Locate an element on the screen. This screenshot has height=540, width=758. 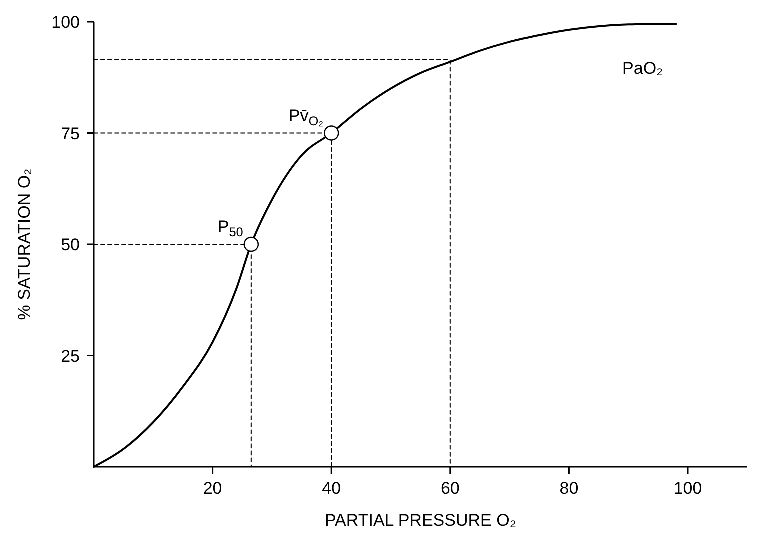
x-tick-label: 80 is located at coordinates (569, 488).